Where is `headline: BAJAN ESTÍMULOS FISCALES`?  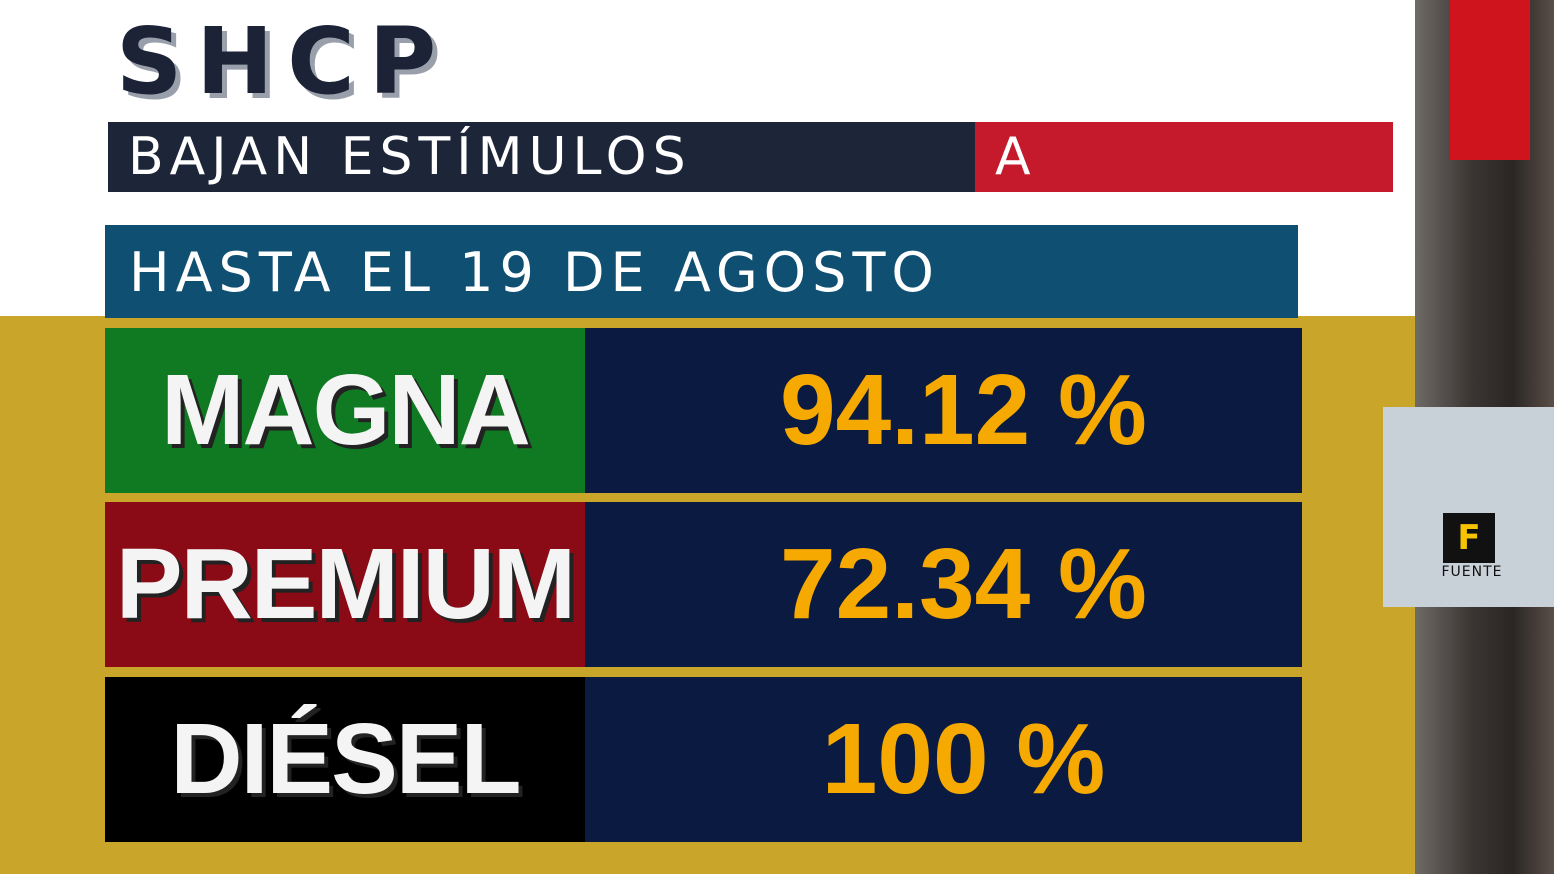
headline: BAJAN ESTÍMULOS FISCALES is located at coordinates (541, 189).